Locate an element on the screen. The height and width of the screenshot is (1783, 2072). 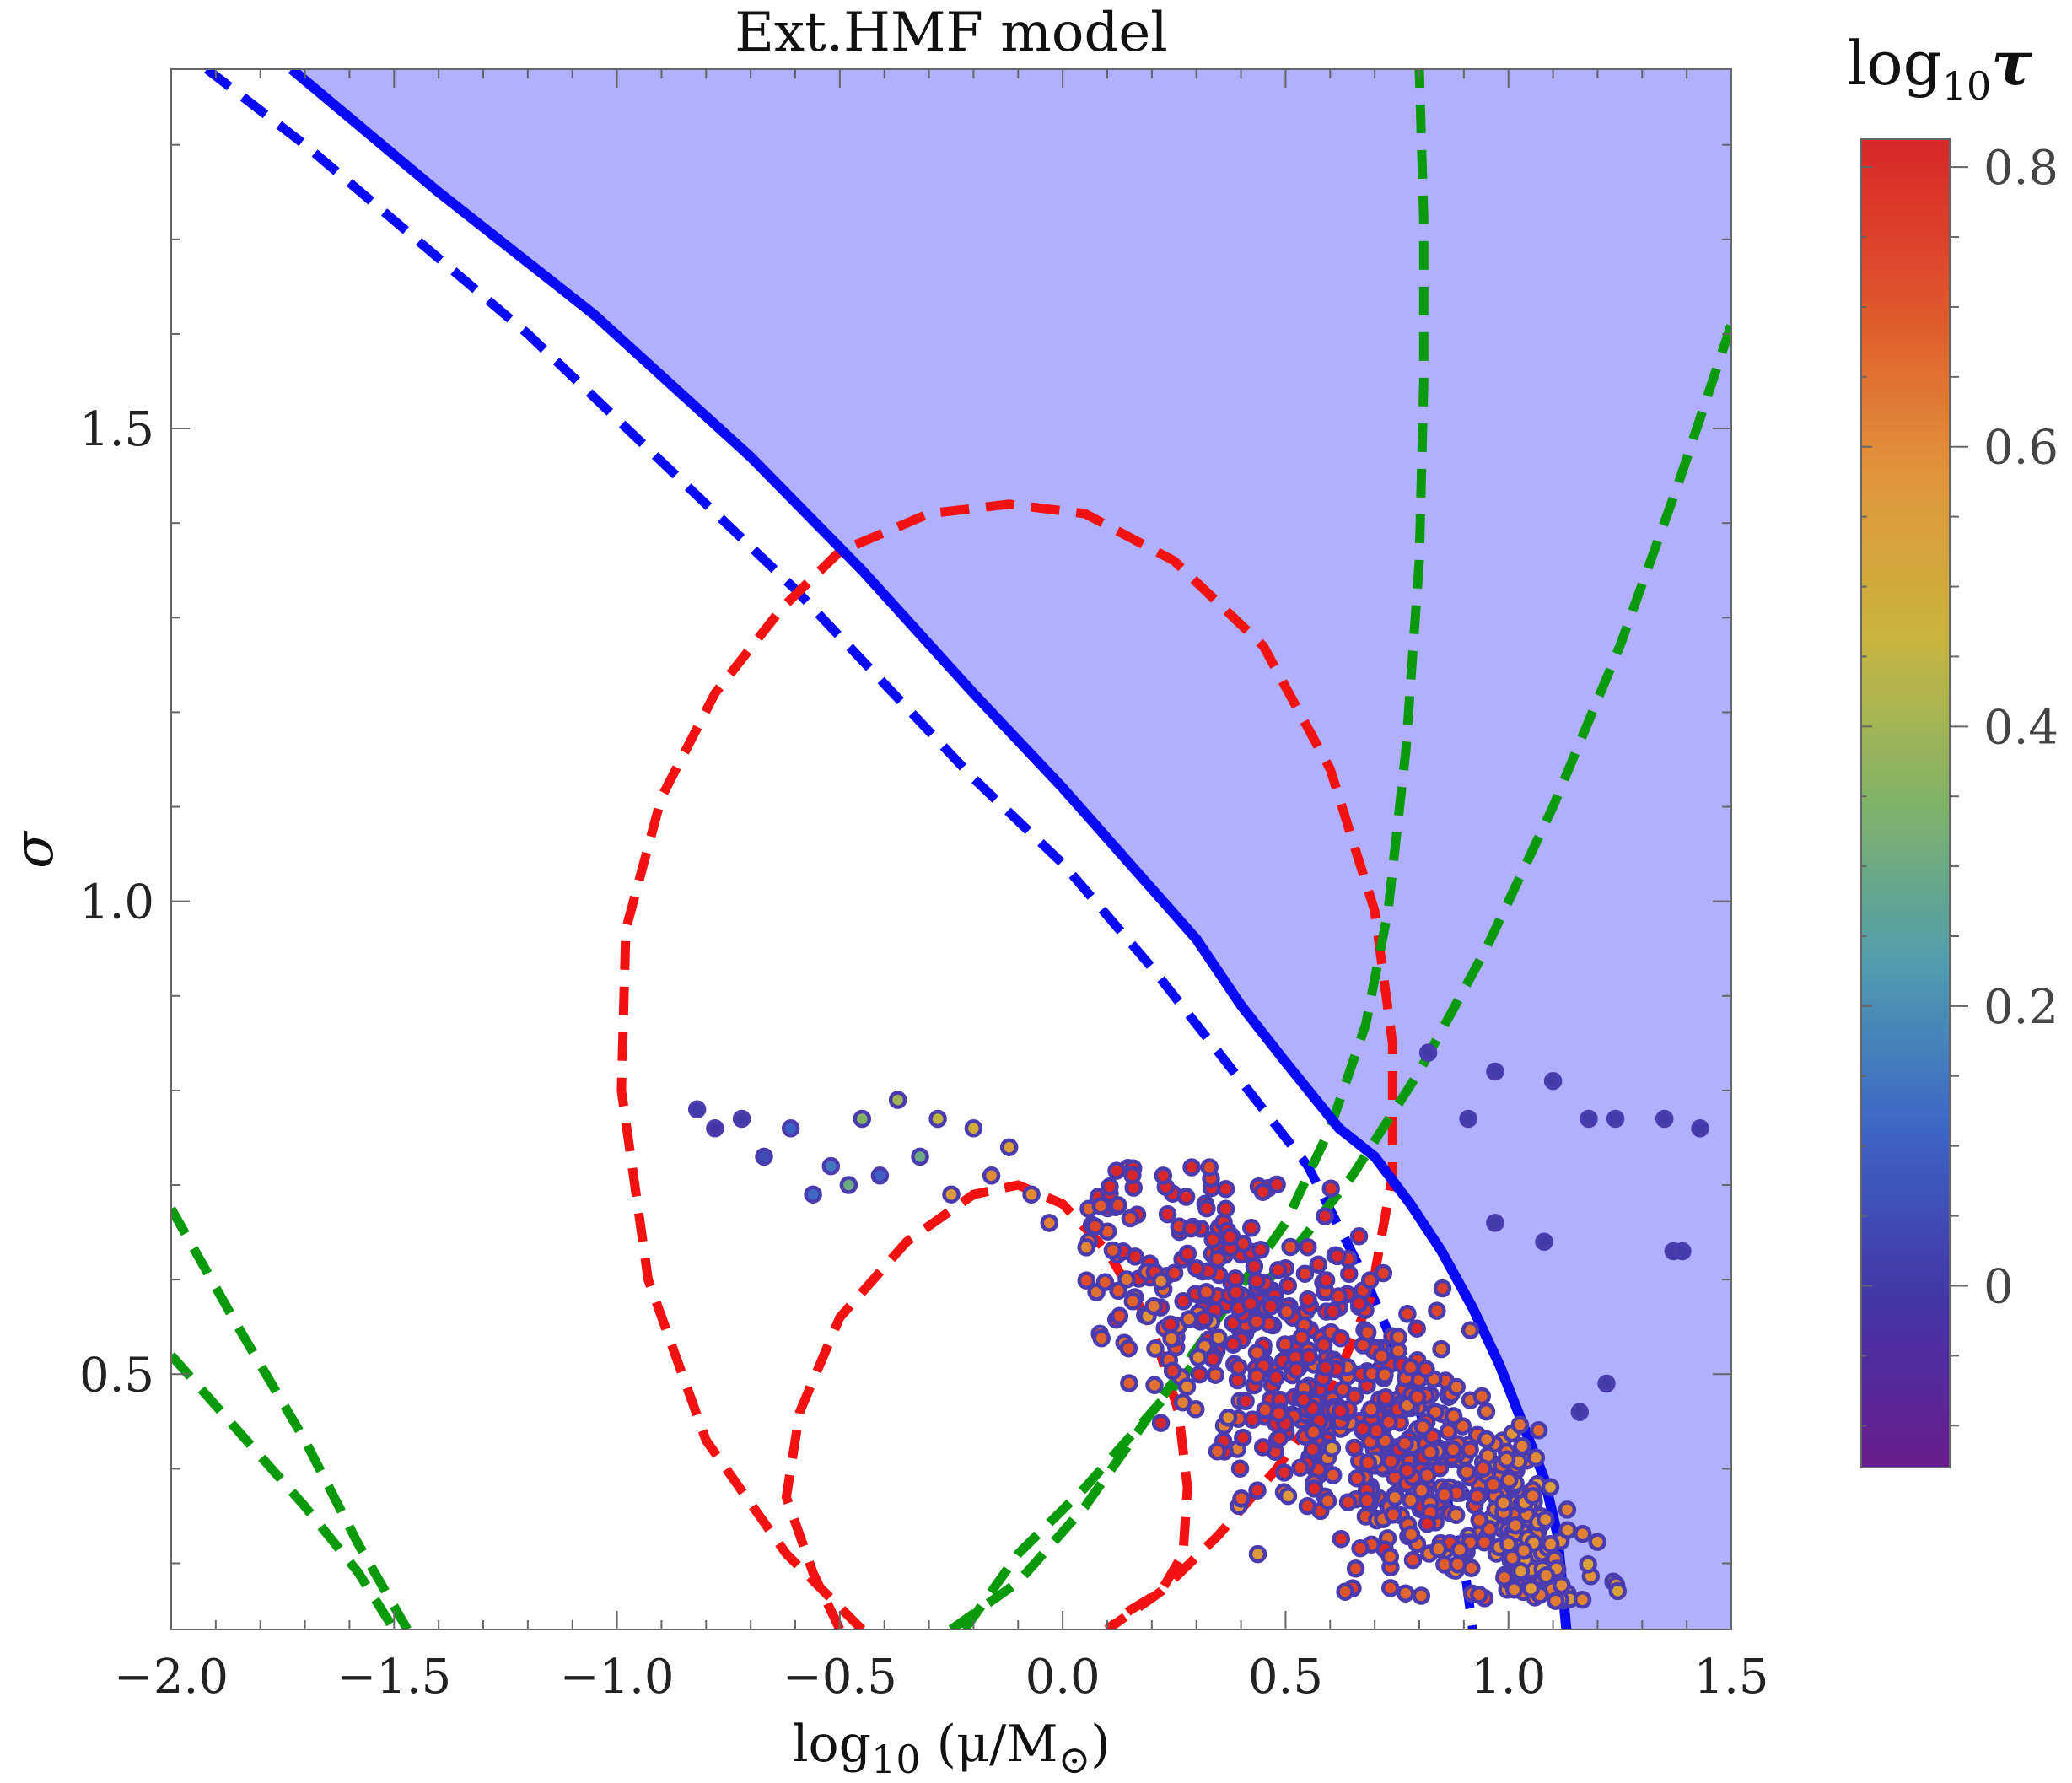
y-tick-label: 0.5 is located at coordinates (116, 1375).